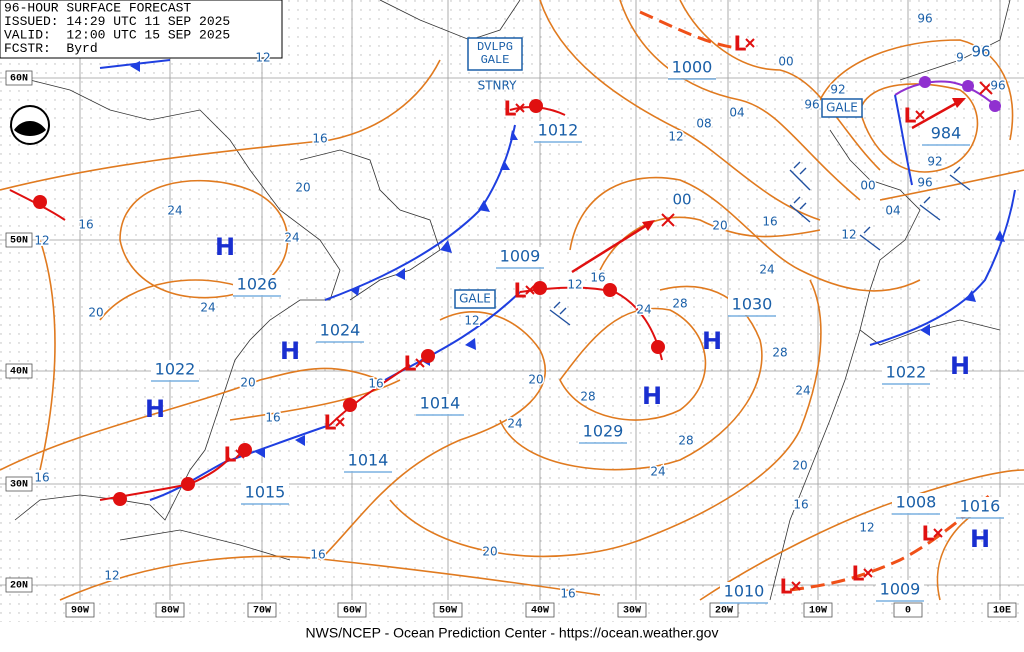 The image size is (1024, 652). I want to click on pressure-value: 1016, so click(980, 506).